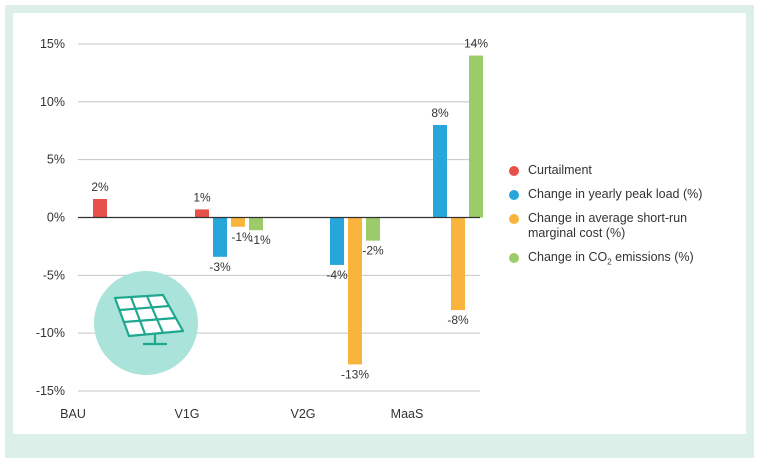  I want to click on data-label: 2%, so click(100, 187).